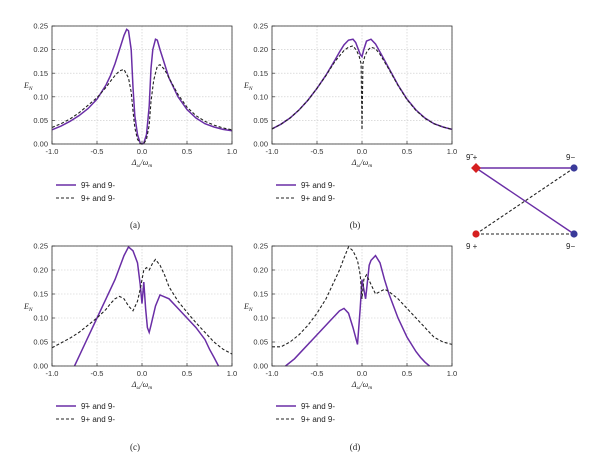 This screenshot has width=600, height=474. I want to click on node-label-top-left: 9̃ +, so click(472, 157).